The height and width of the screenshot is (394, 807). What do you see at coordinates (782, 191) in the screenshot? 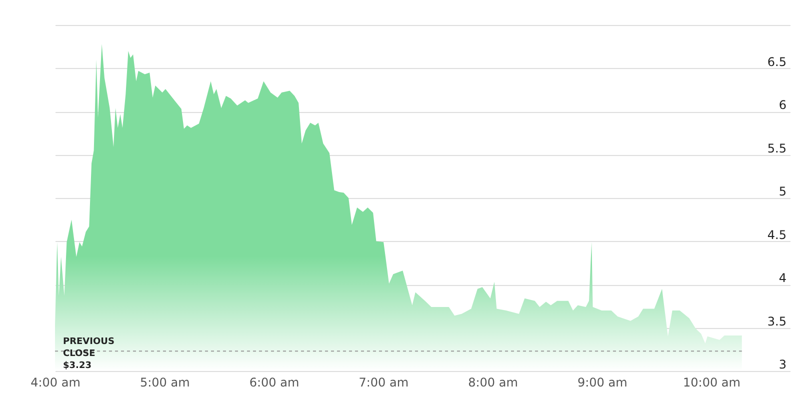
I see `y-tick-label: 5` at bounding box center [782, 191].